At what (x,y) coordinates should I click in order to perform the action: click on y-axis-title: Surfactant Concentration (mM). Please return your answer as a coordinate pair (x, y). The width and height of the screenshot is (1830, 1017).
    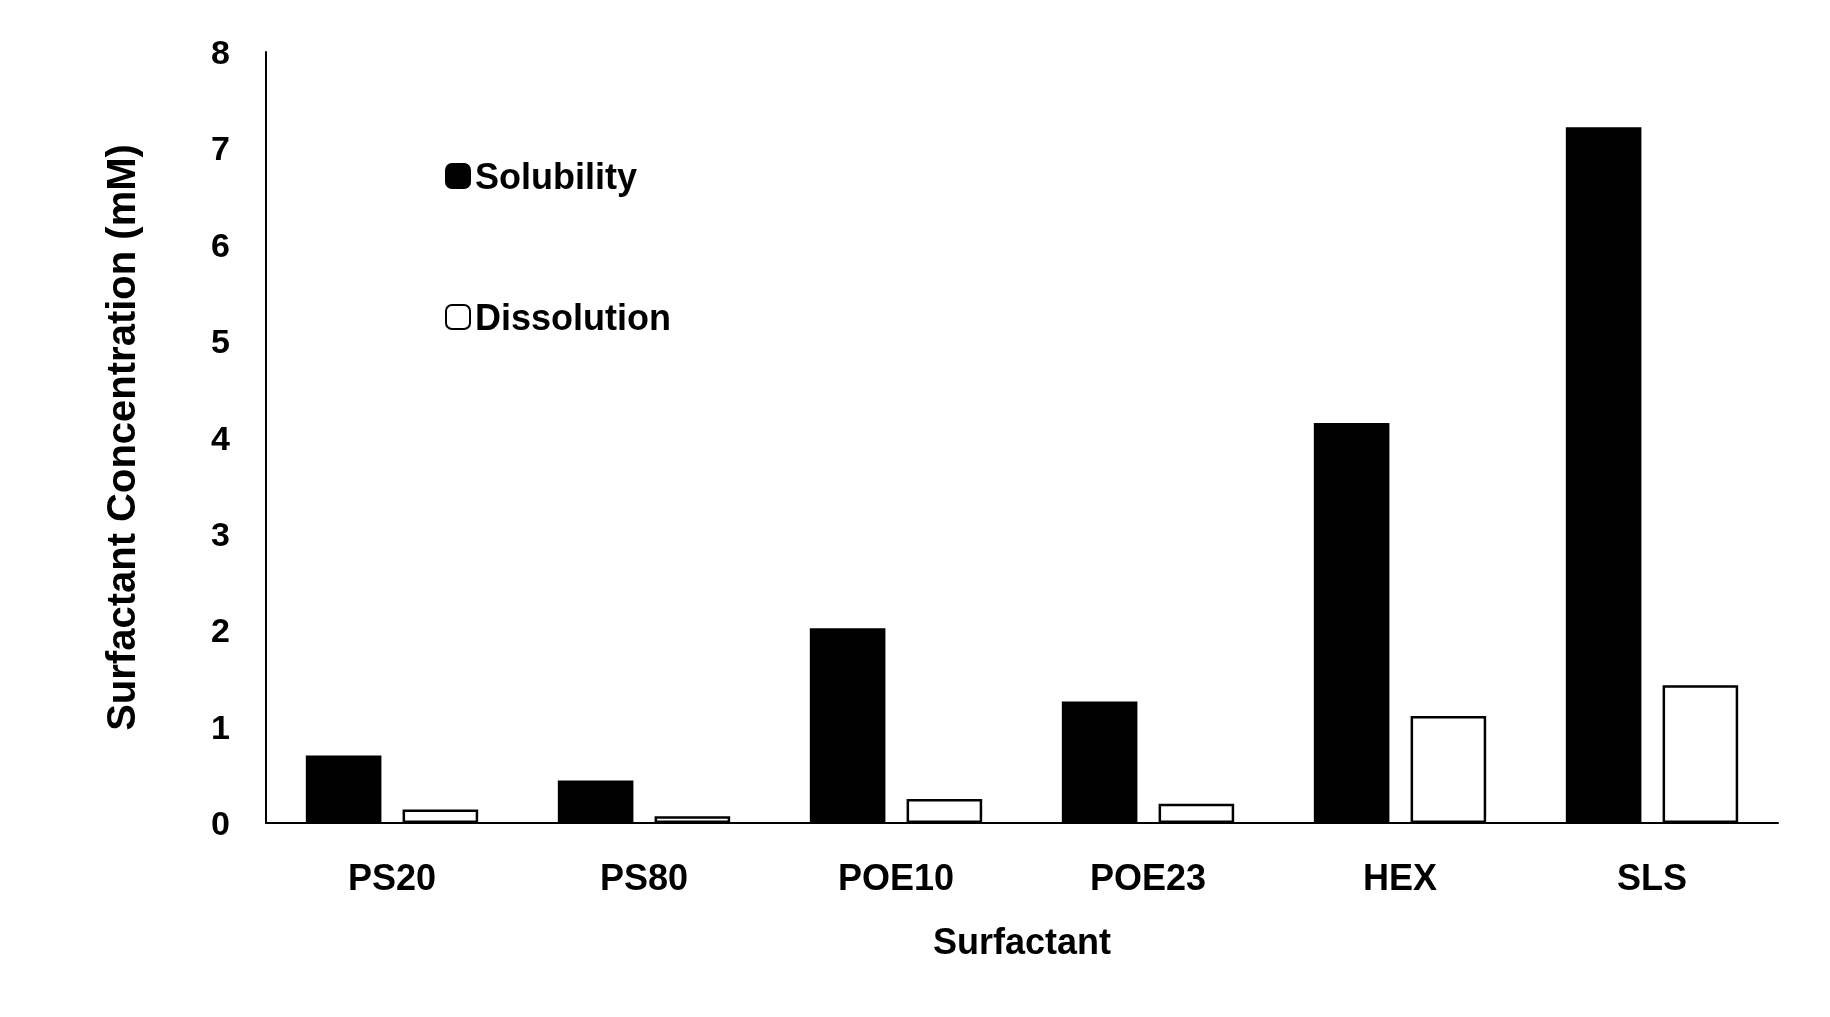
    Looking at the image, I should click on (121, 437).